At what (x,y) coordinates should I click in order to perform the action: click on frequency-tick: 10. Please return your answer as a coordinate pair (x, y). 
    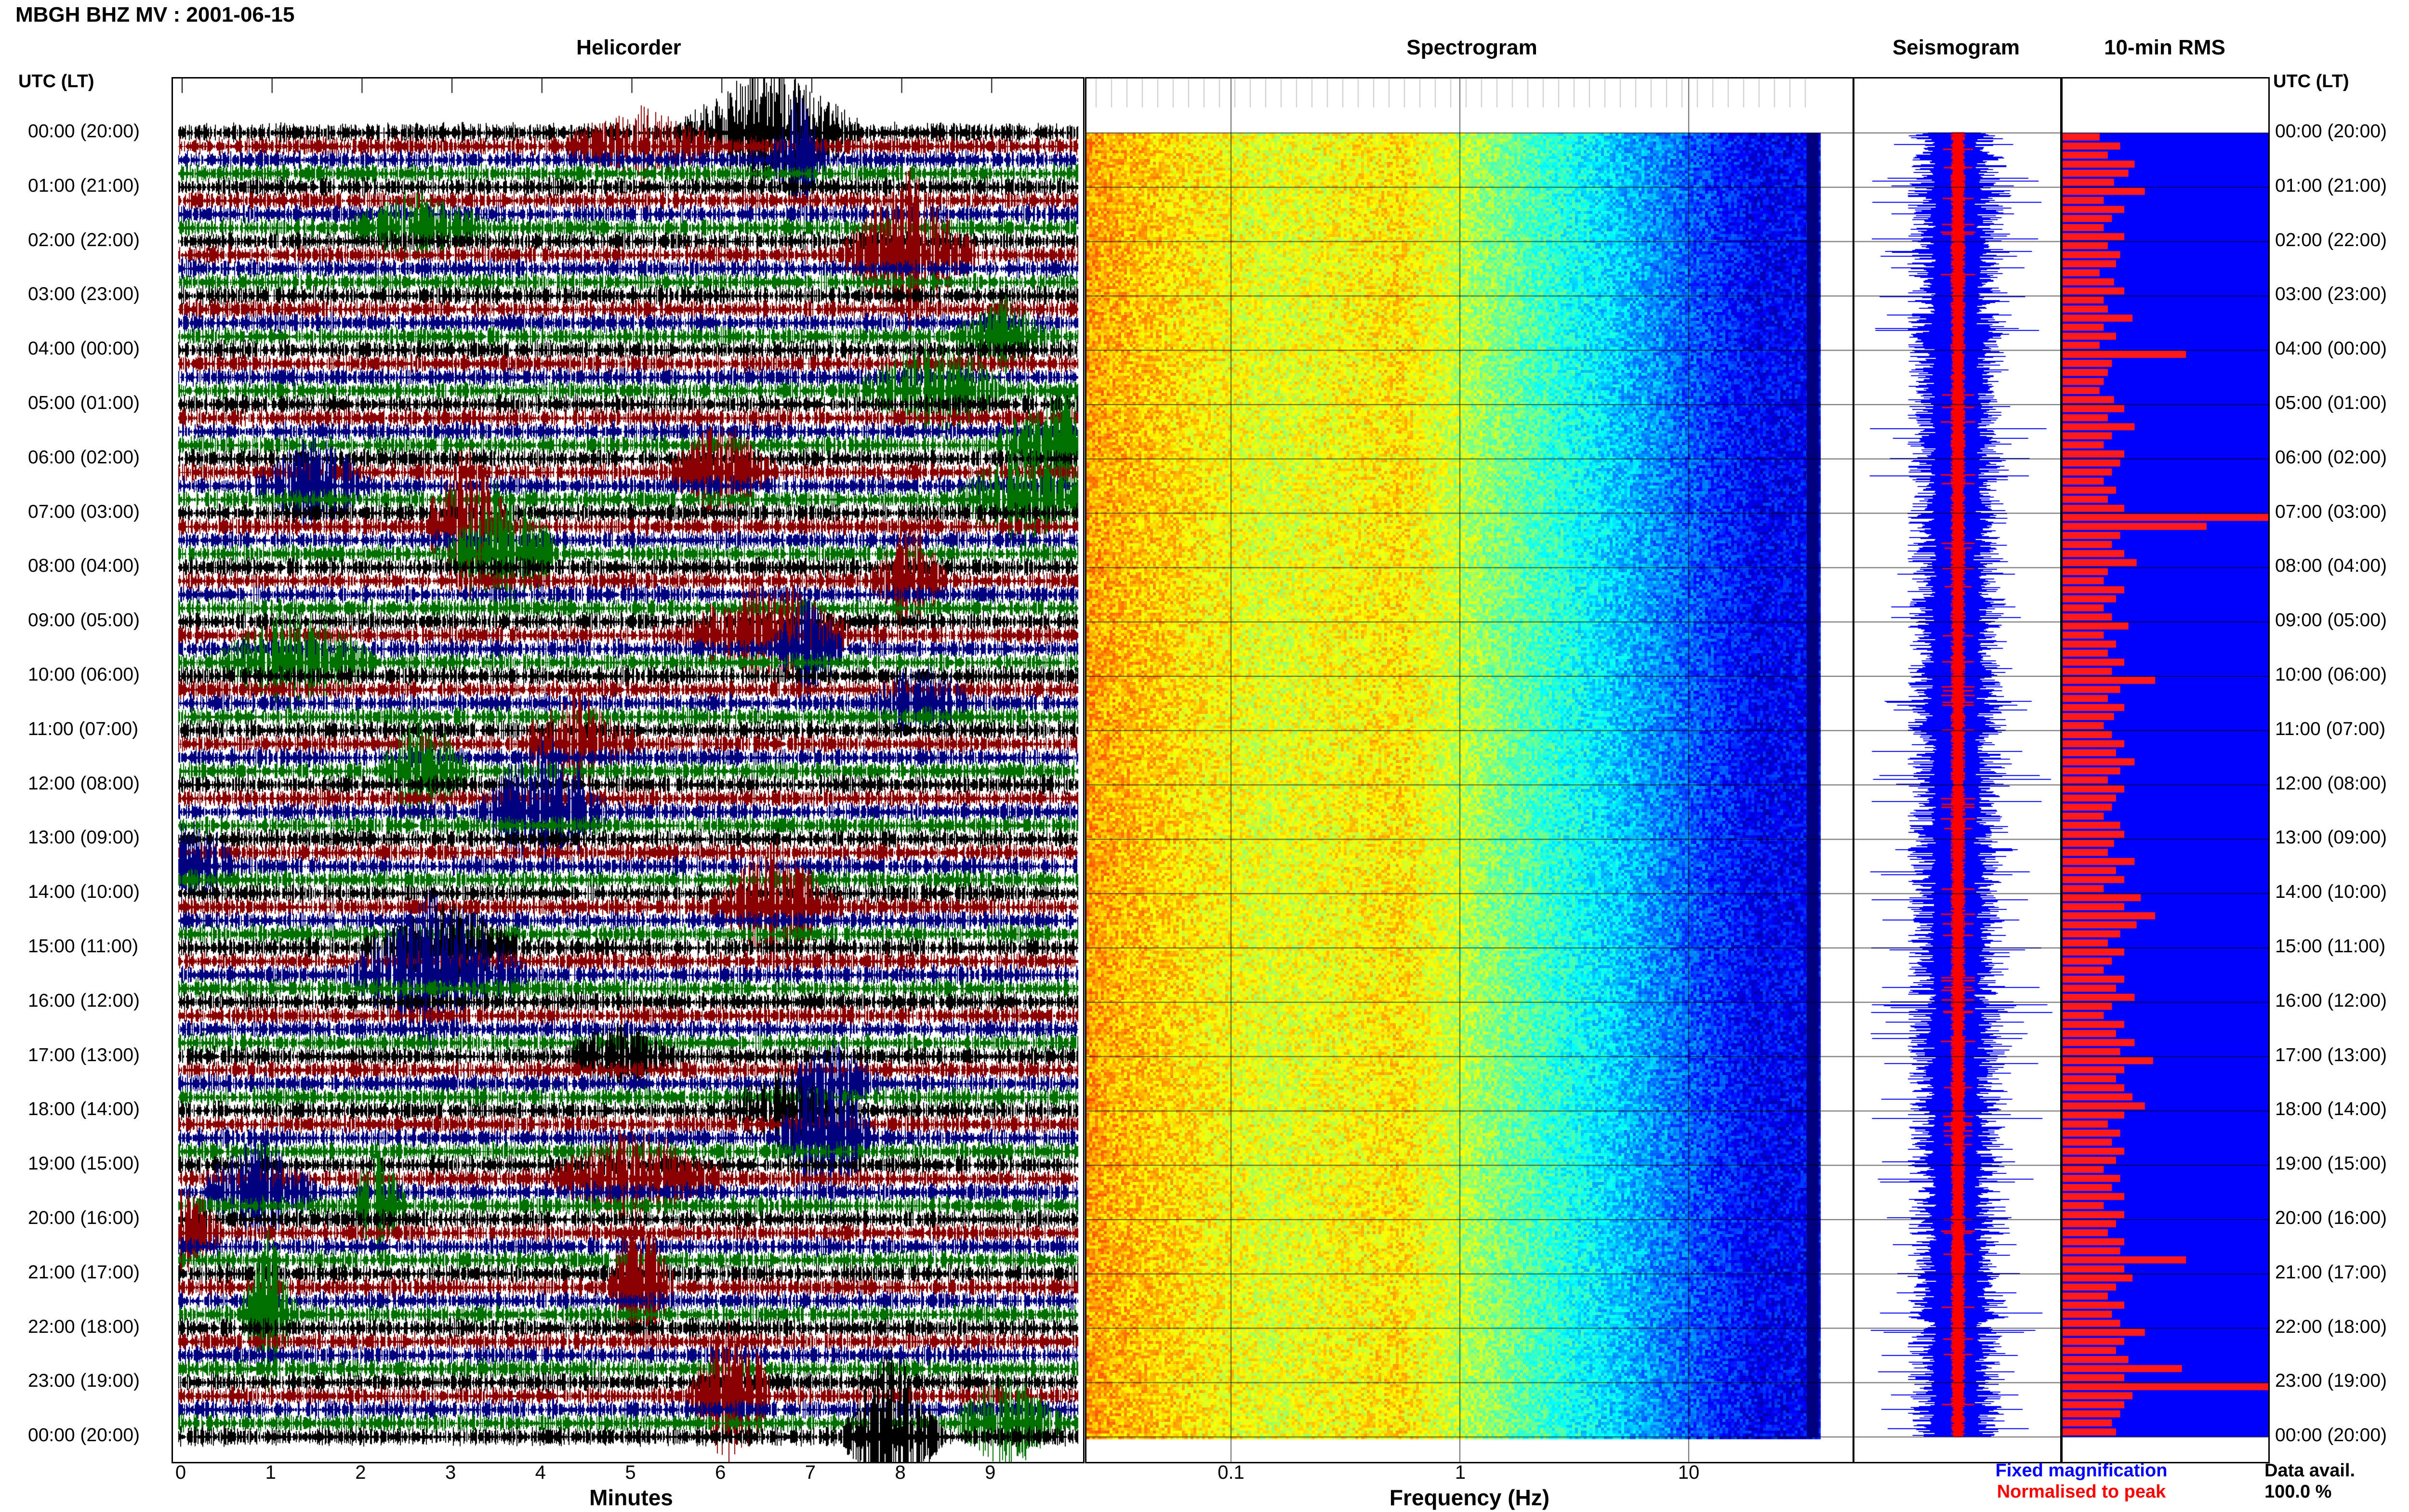
    Looking at the image, I should click on (1689, 1472).